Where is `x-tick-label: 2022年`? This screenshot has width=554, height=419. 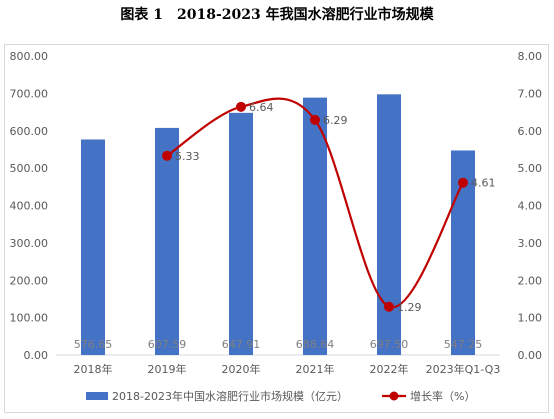
x-tick-label: 2022年 is located at coordinates (389, 369).